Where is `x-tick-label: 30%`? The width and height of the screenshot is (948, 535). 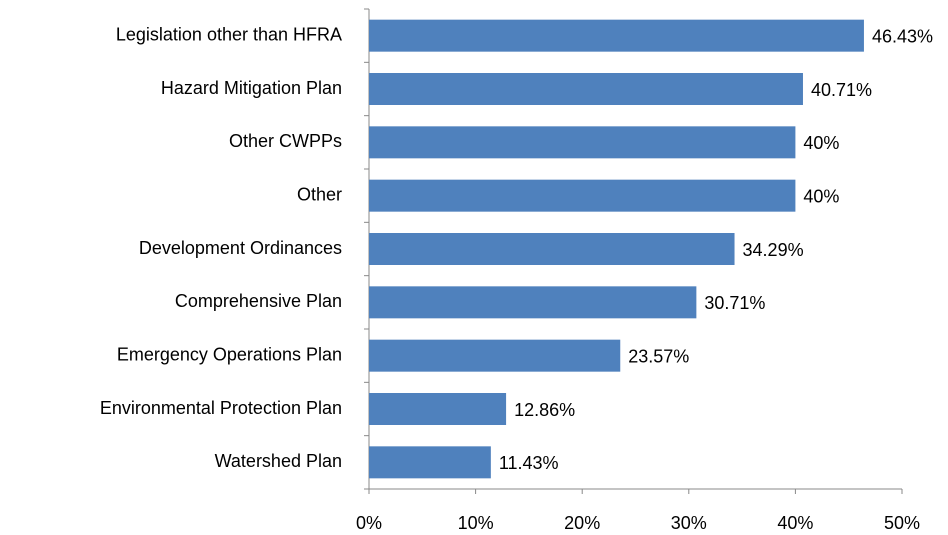
x-tick-label: 30% is located at coordinates (689, 523).